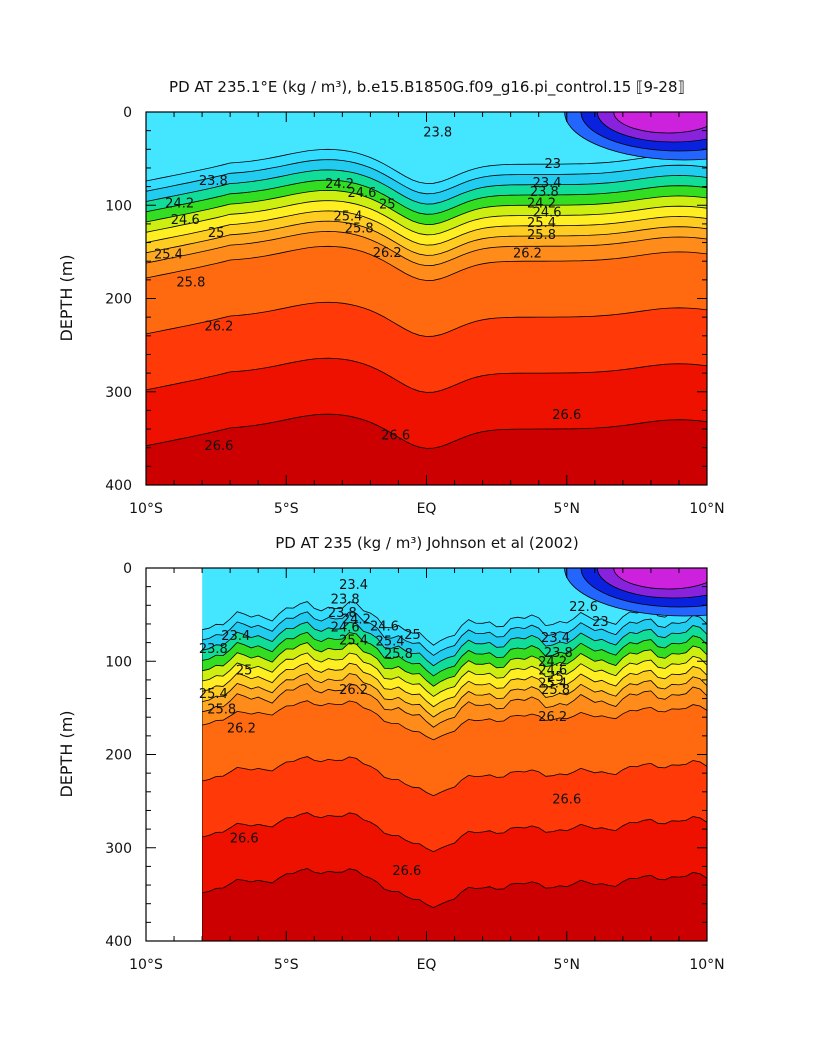 The height and width of the screenshot is (1055, 818). I want to click on contour-label: 22.6, so click(583, 607).